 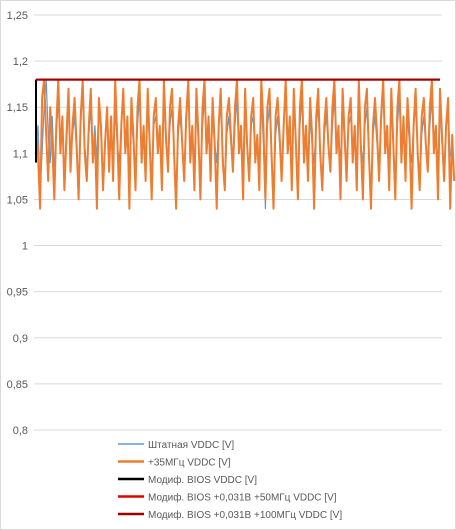 I want to click on y-tick-label: 0,95, so click(x=17, y=293).